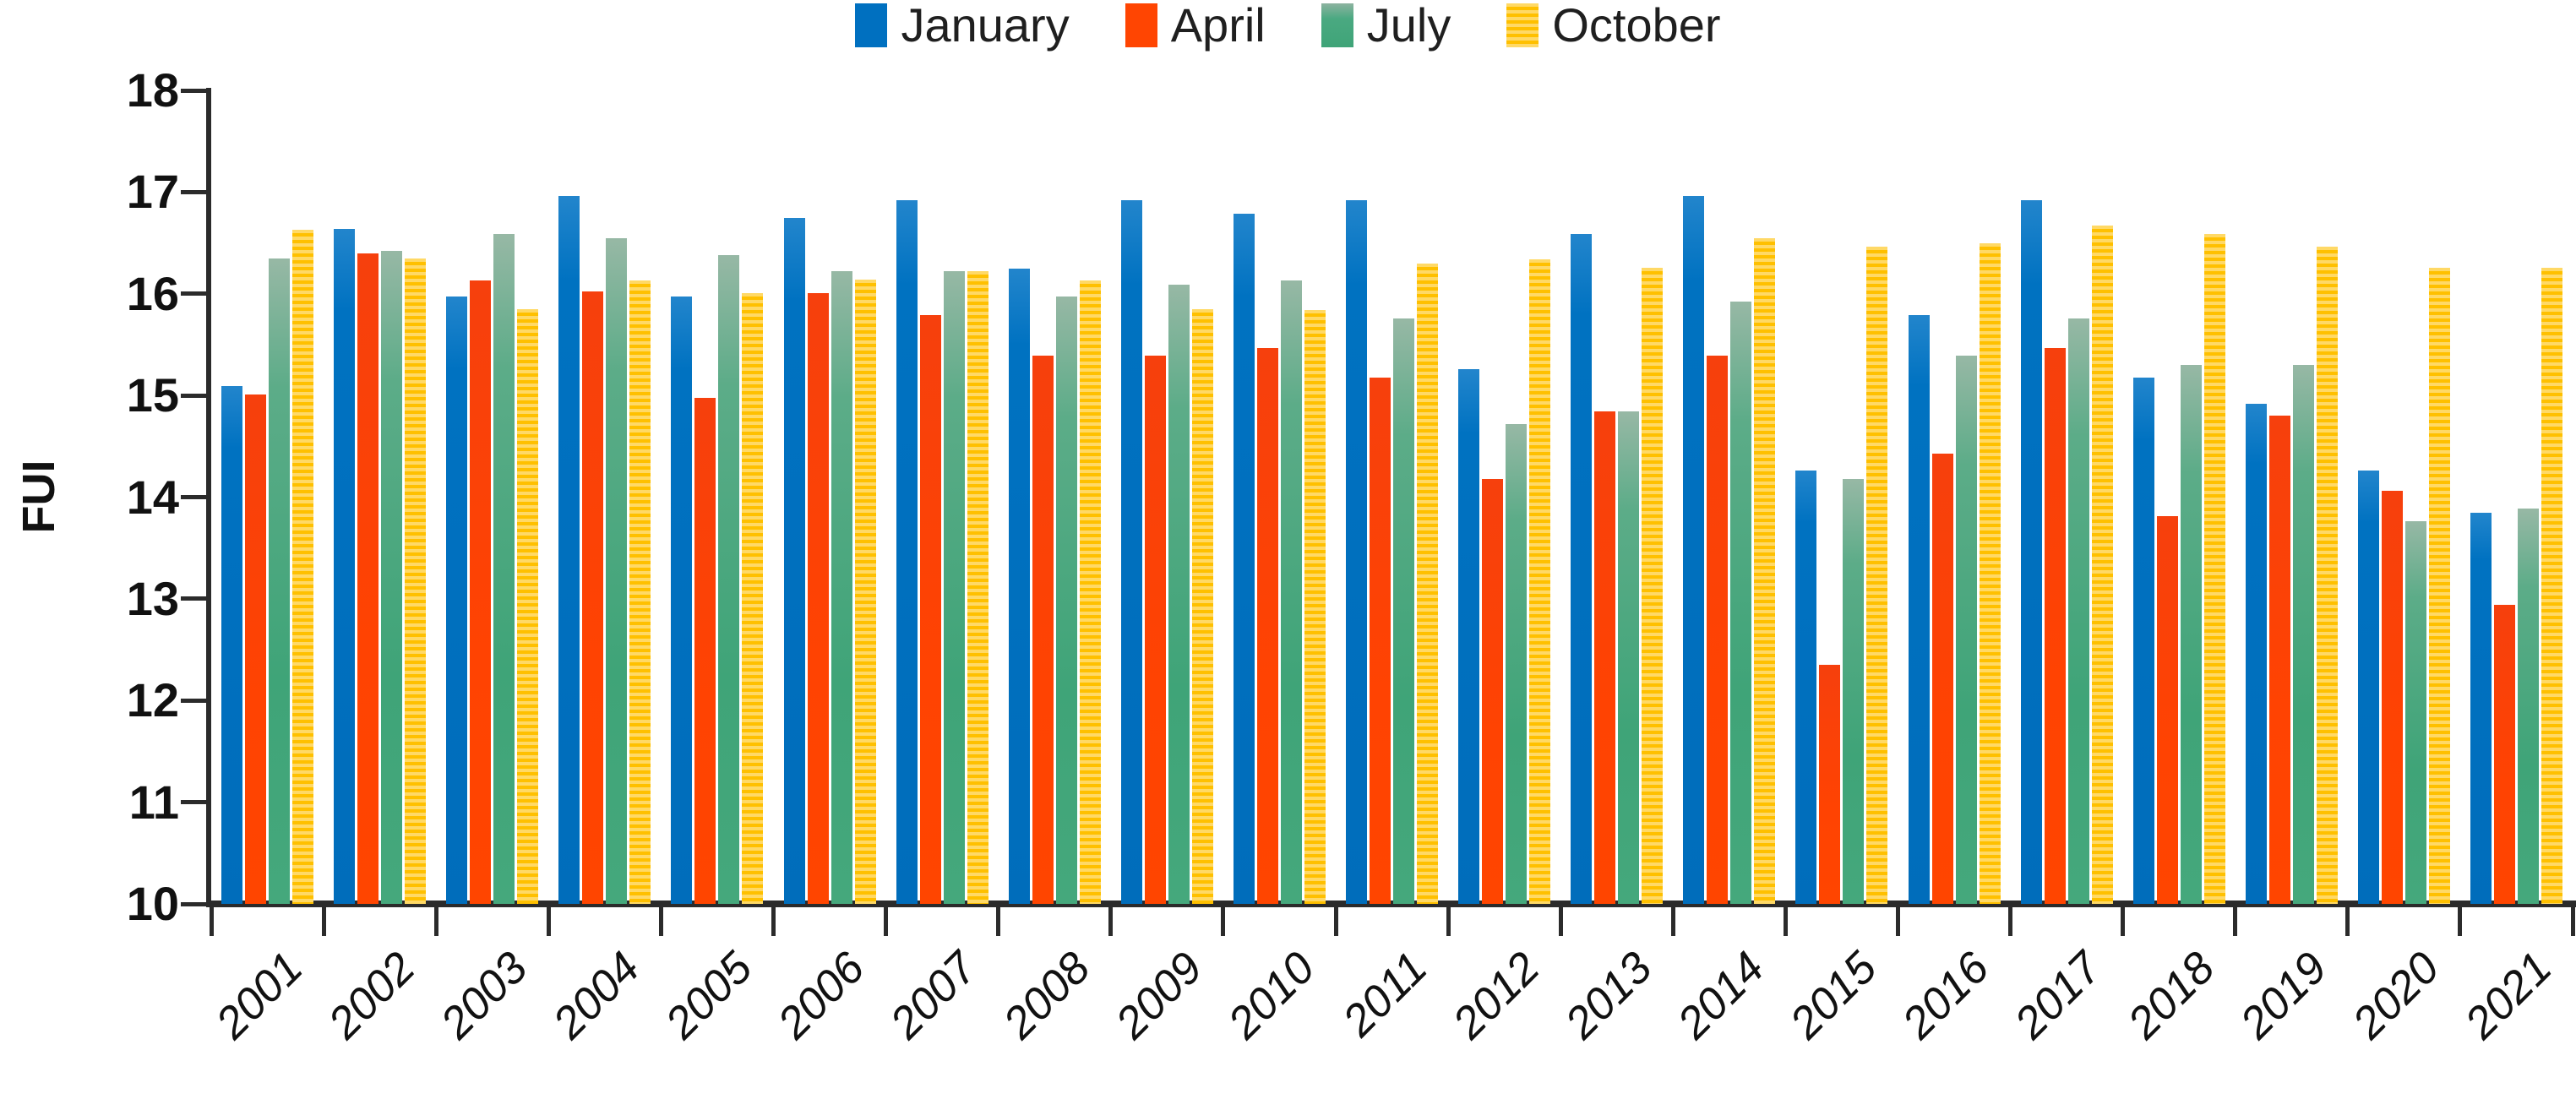 The width and height of the screenshot is (2576, 1110). Describe the element at coordinates (1493, 691) in the screenshot. I see `bar-2012-april` at that location.